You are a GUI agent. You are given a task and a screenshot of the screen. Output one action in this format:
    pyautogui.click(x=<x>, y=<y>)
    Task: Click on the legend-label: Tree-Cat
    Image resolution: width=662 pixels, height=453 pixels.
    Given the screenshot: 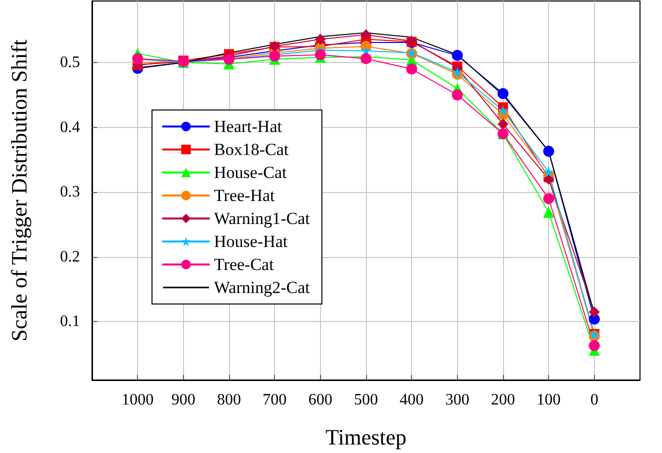 What is the action you would take?
    pyautogui.click(x=244, y=264)
    